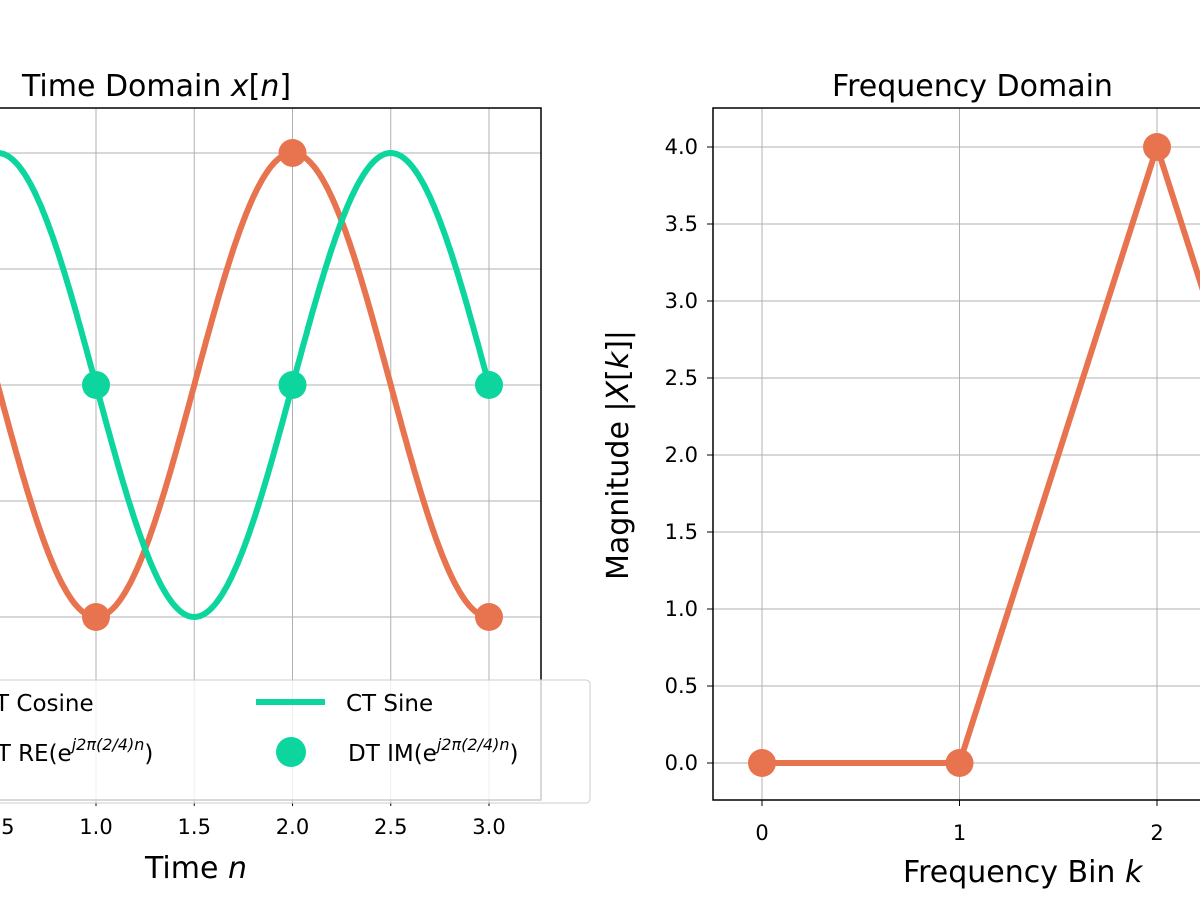  Describe the element at coordinates (972, 86) in the screenshot. I see `freq-title: Frequency Domain` at that location.